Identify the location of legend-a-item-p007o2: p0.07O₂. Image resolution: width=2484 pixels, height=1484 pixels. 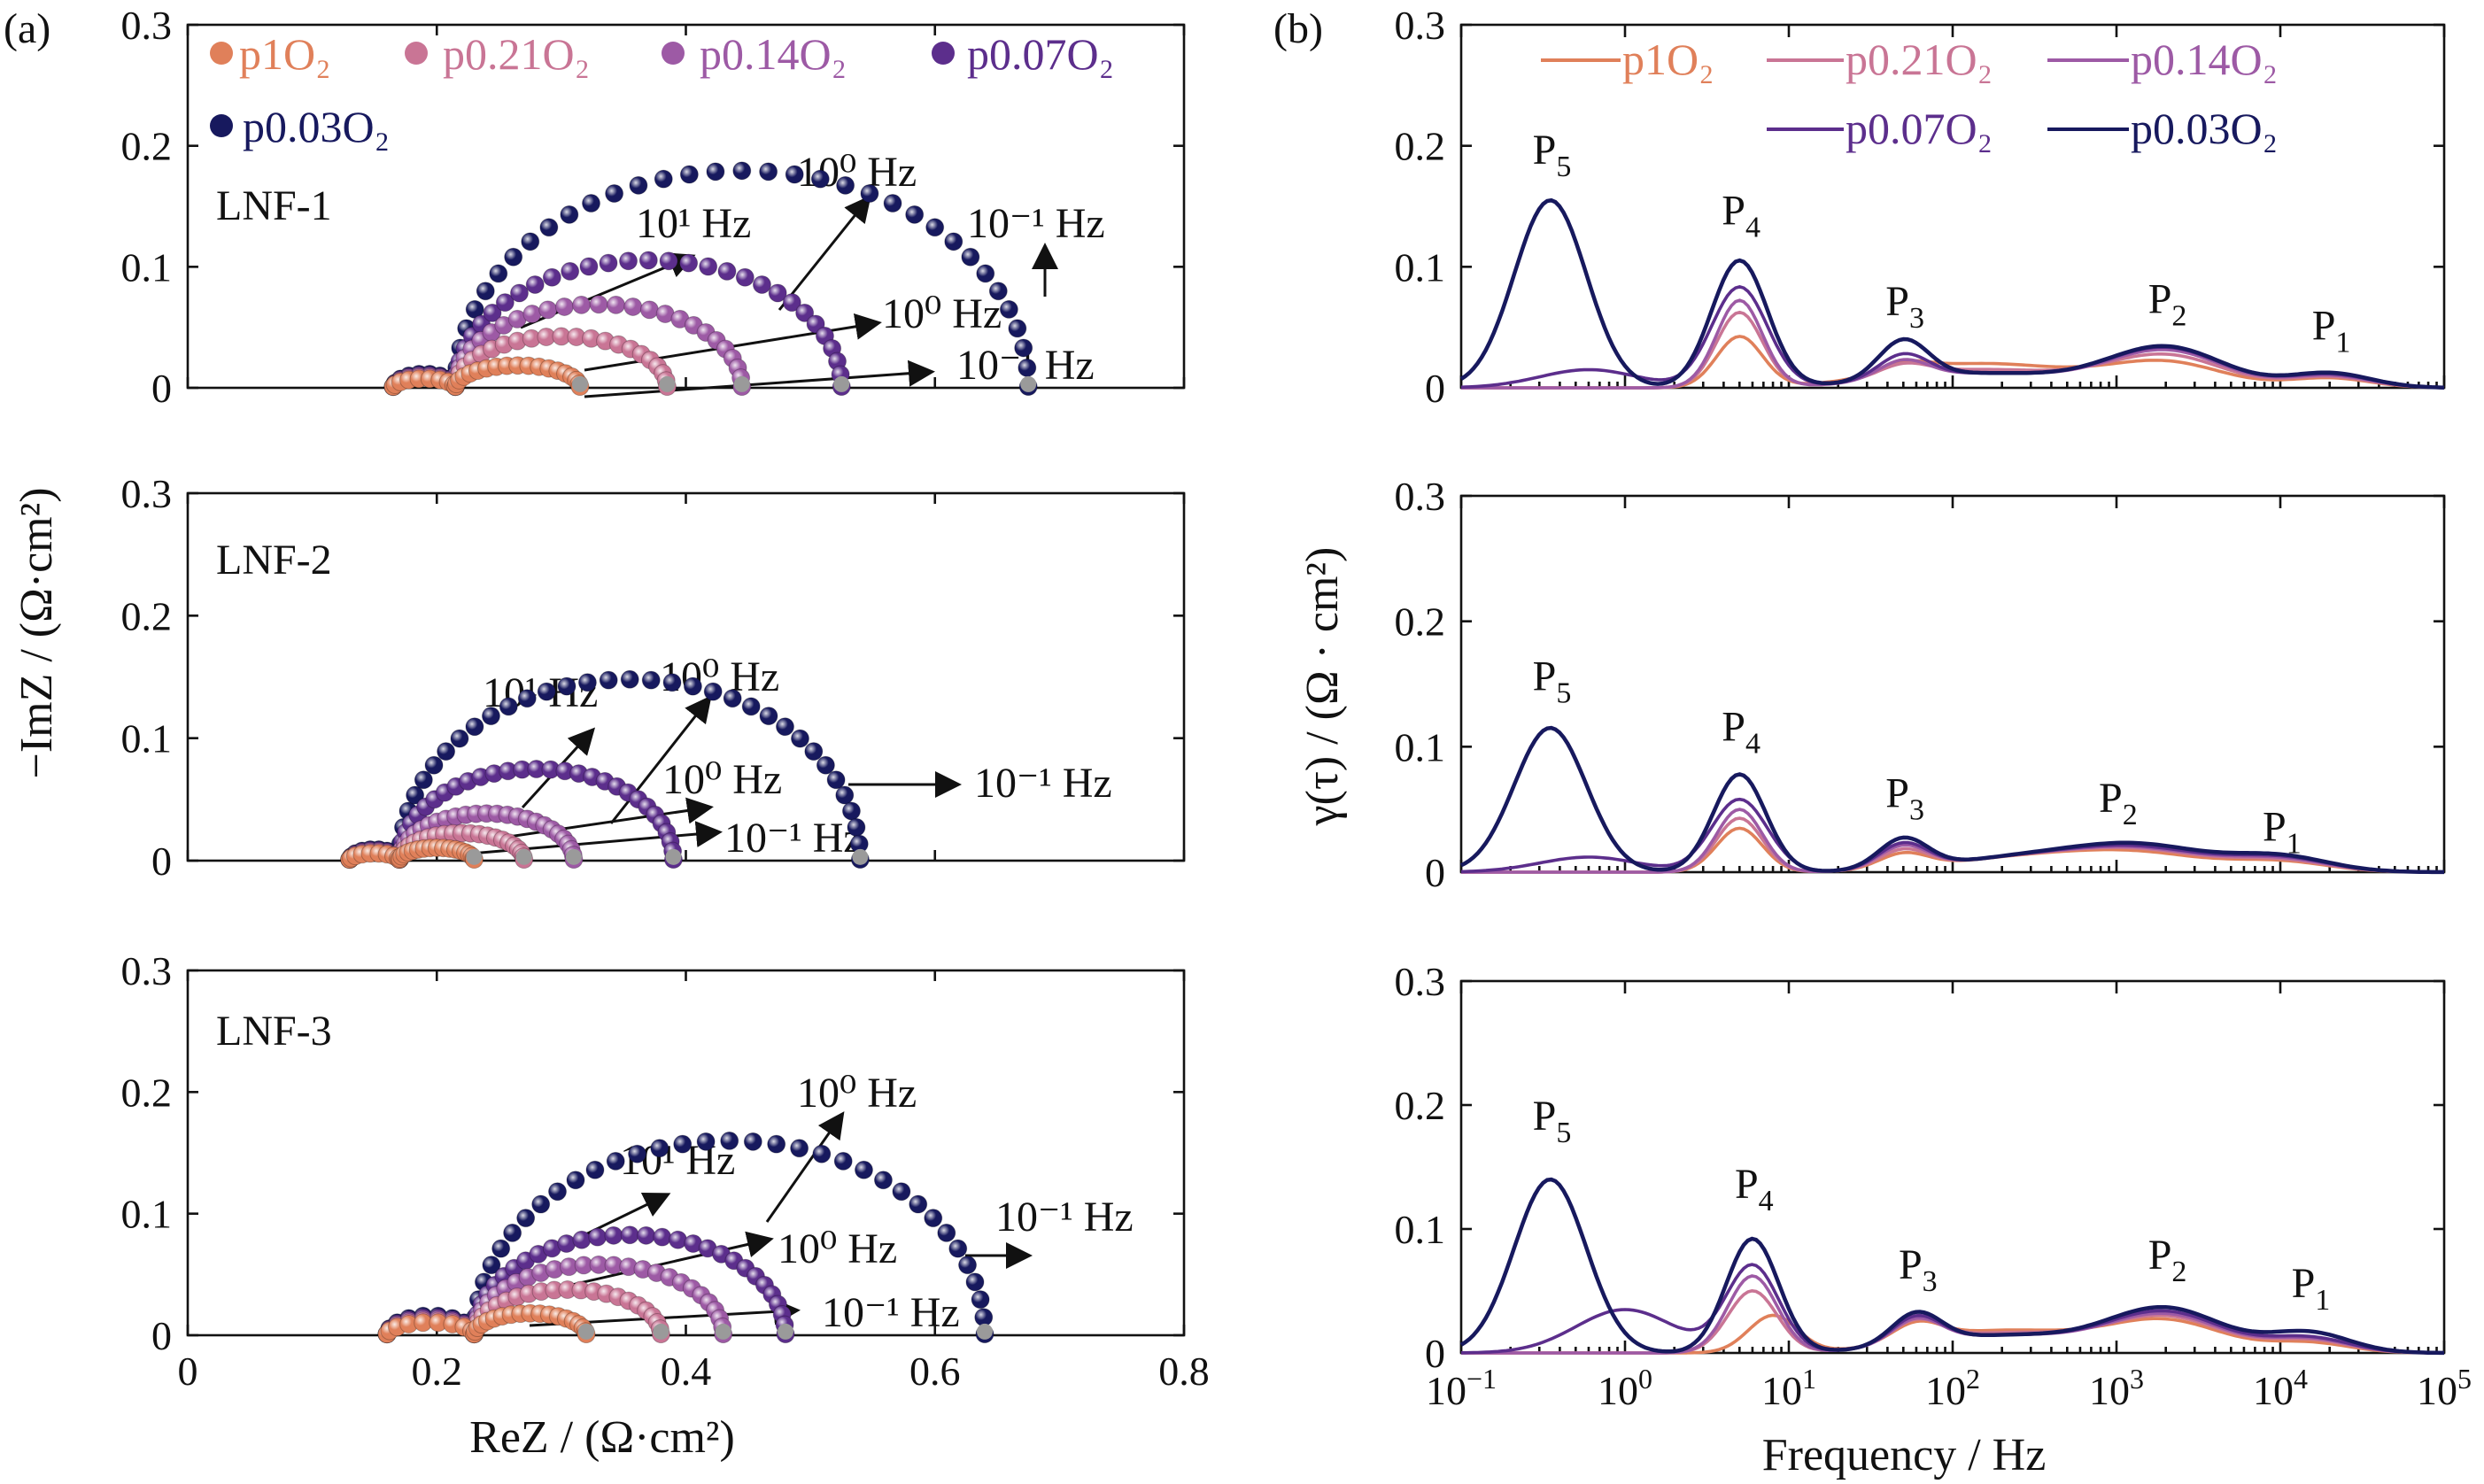
(1023, 54).